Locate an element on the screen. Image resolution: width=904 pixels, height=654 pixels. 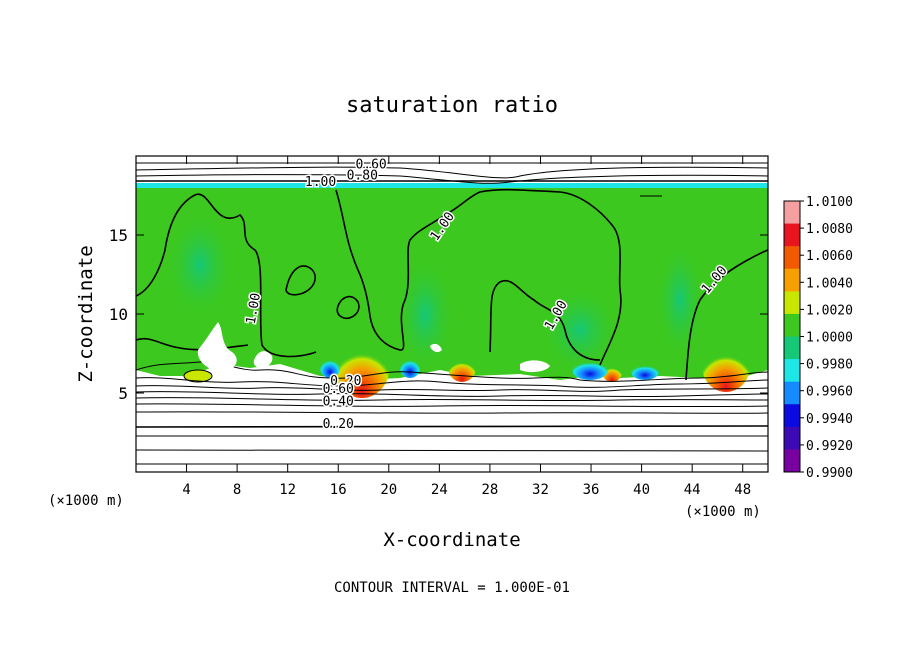
colorbar-level-label: 1.0100 is located at coordinates (829, 202).